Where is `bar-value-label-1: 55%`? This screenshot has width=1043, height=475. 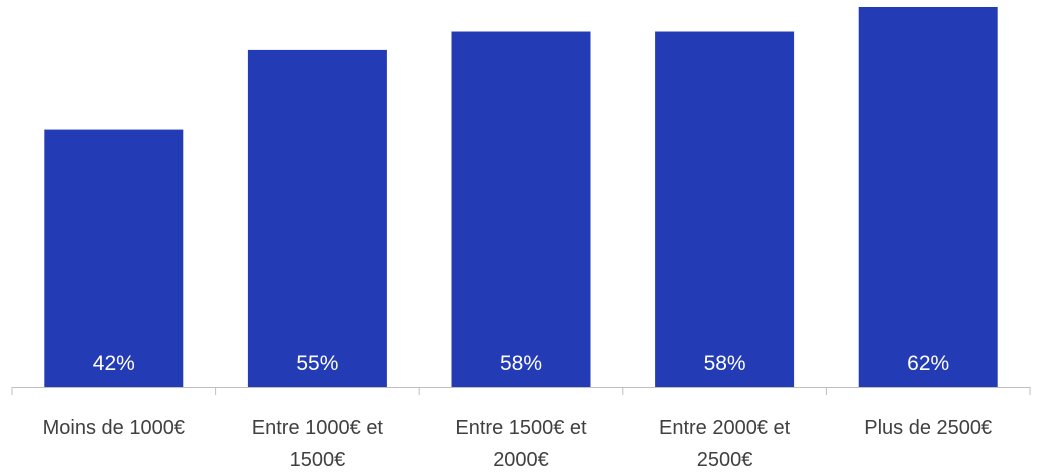
bar-value-label-1: 55% is located at coordinates (317, 363).